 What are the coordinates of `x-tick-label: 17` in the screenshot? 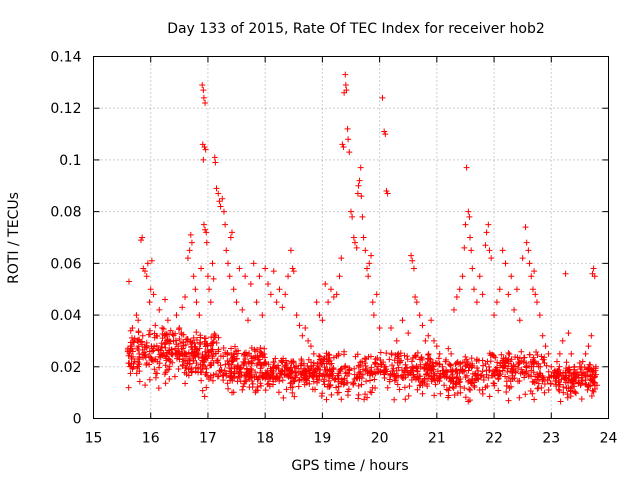 It's located at (208, 439).